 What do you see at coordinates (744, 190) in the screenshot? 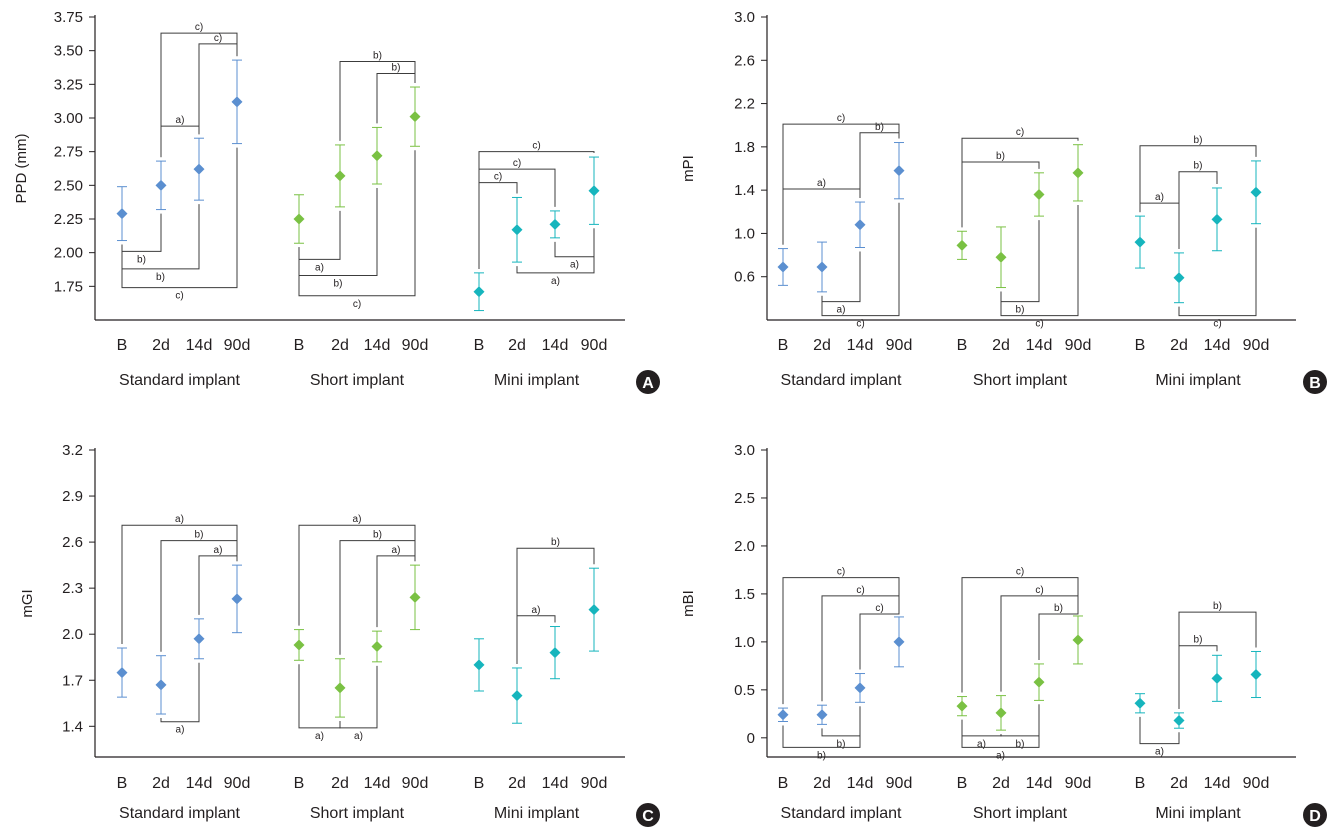
I see `y-tick-label: 1.4` at bounding box center [744, 190].